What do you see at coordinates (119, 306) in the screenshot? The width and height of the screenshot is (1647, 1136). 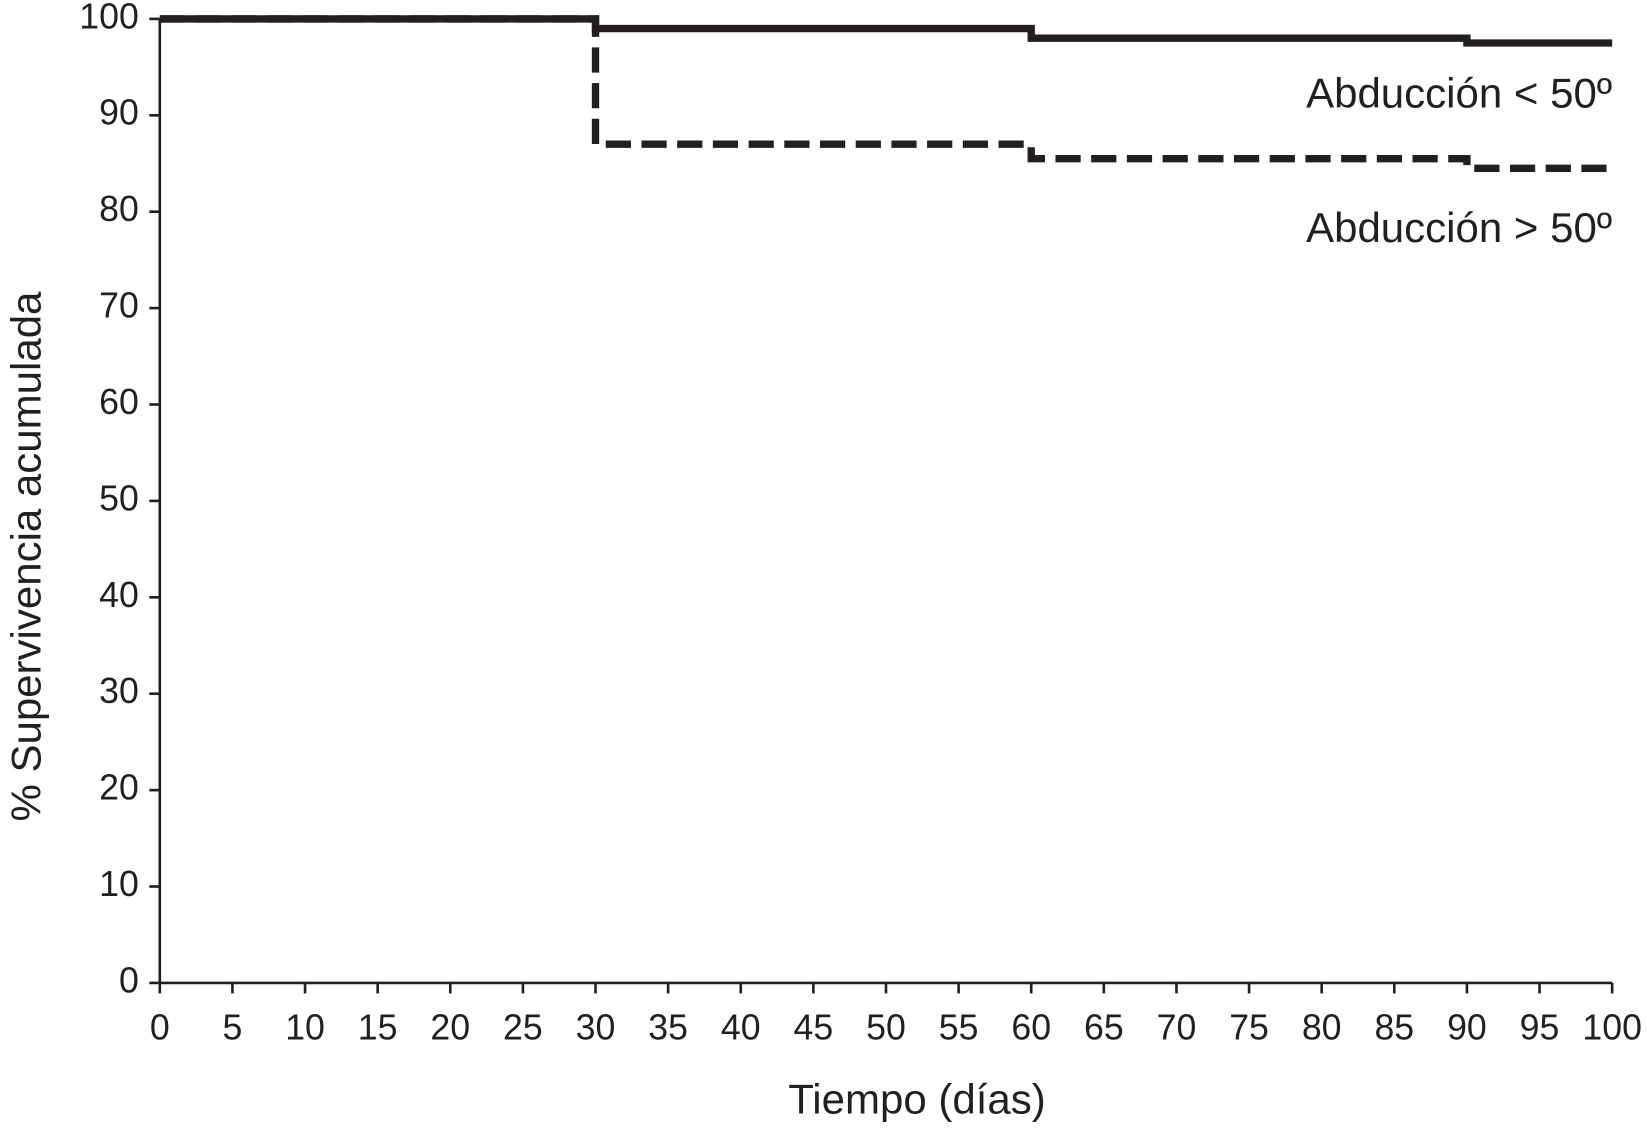 I see `y-tick-label: 70` at bounding box center [119, 306].